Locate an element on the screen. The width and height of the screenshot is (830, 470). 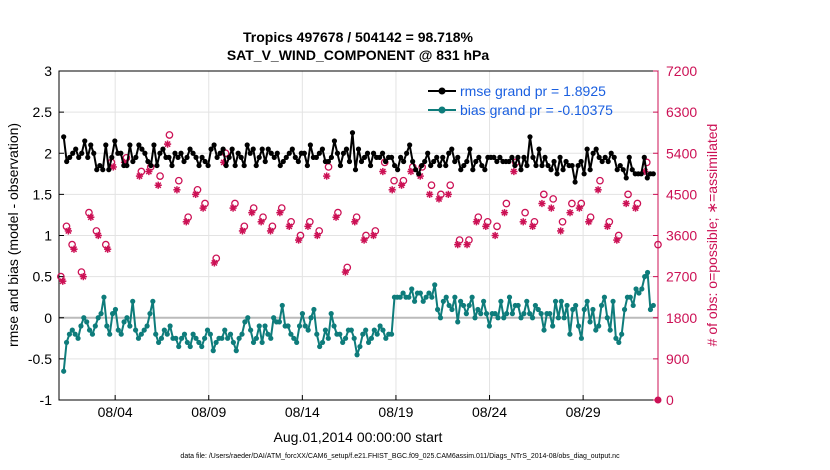
legend-rmse-label: rmse grand pr = 1.8925 is located at coordinates (533, 91).